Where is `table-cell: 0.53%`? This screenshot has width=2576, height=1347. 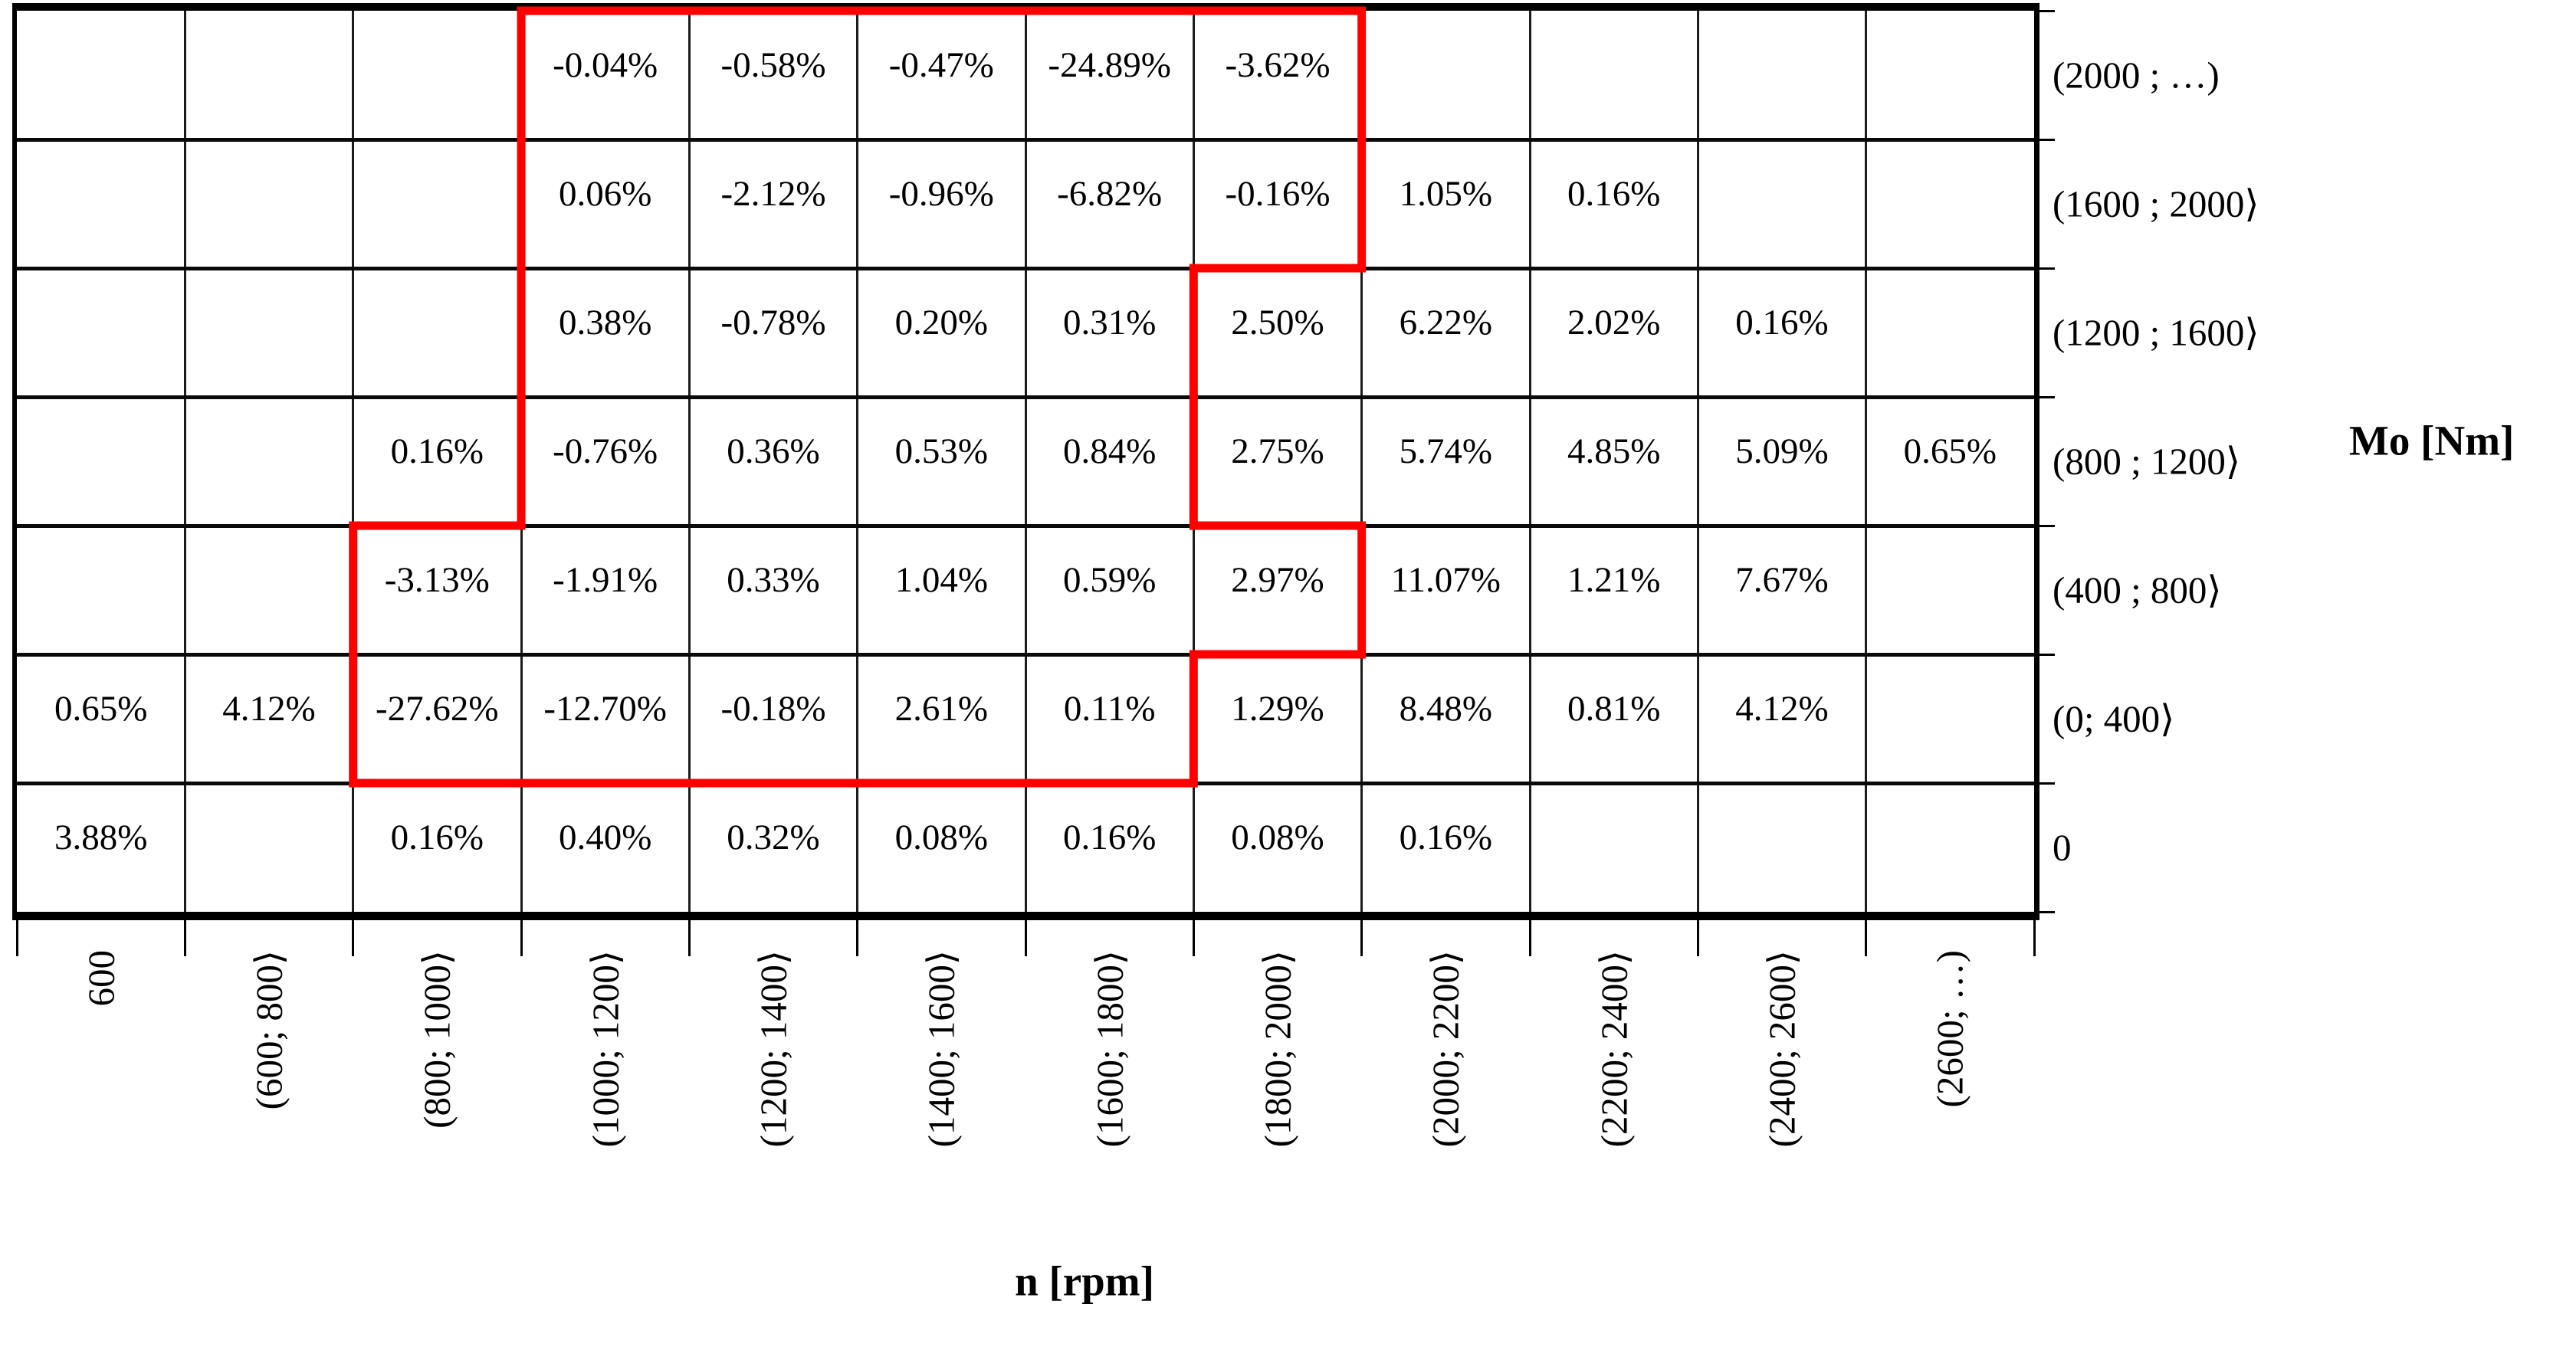
table-cell: 0.53% is located at coordinates (941, 451).